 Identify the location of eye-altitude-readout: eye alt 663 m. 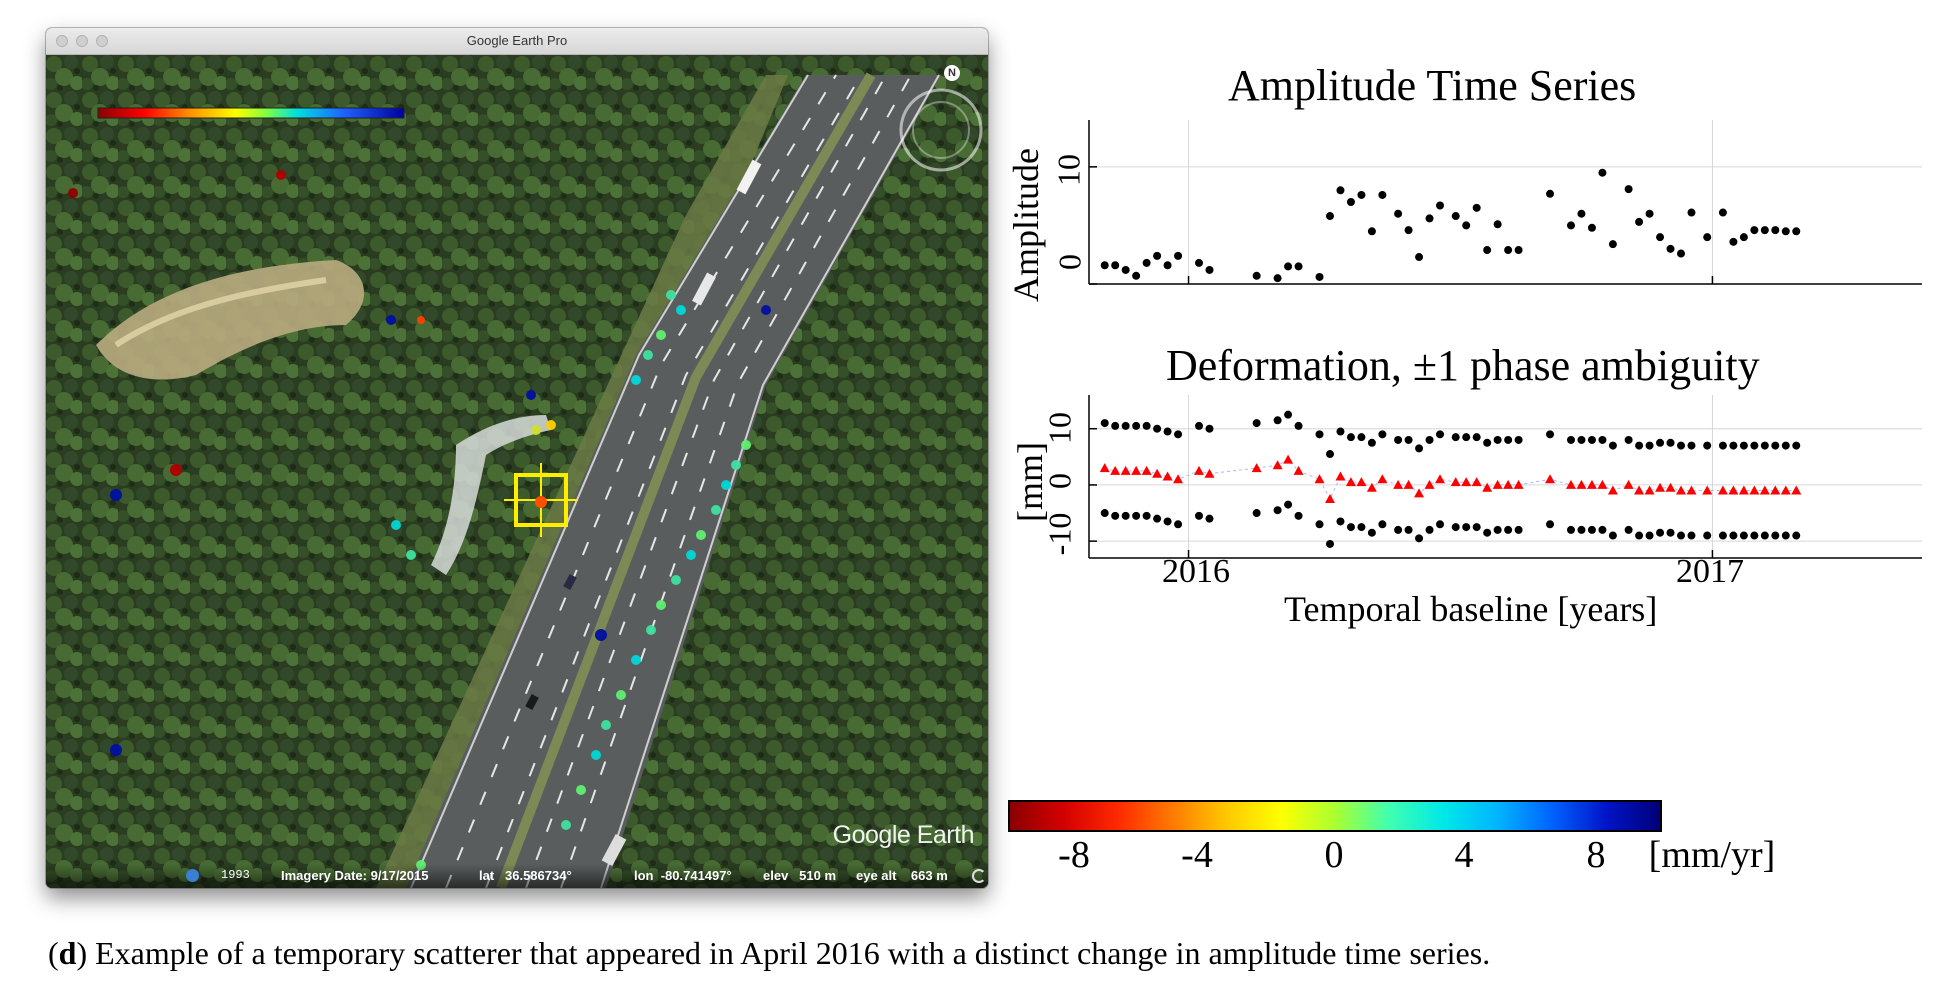
(902, 875).